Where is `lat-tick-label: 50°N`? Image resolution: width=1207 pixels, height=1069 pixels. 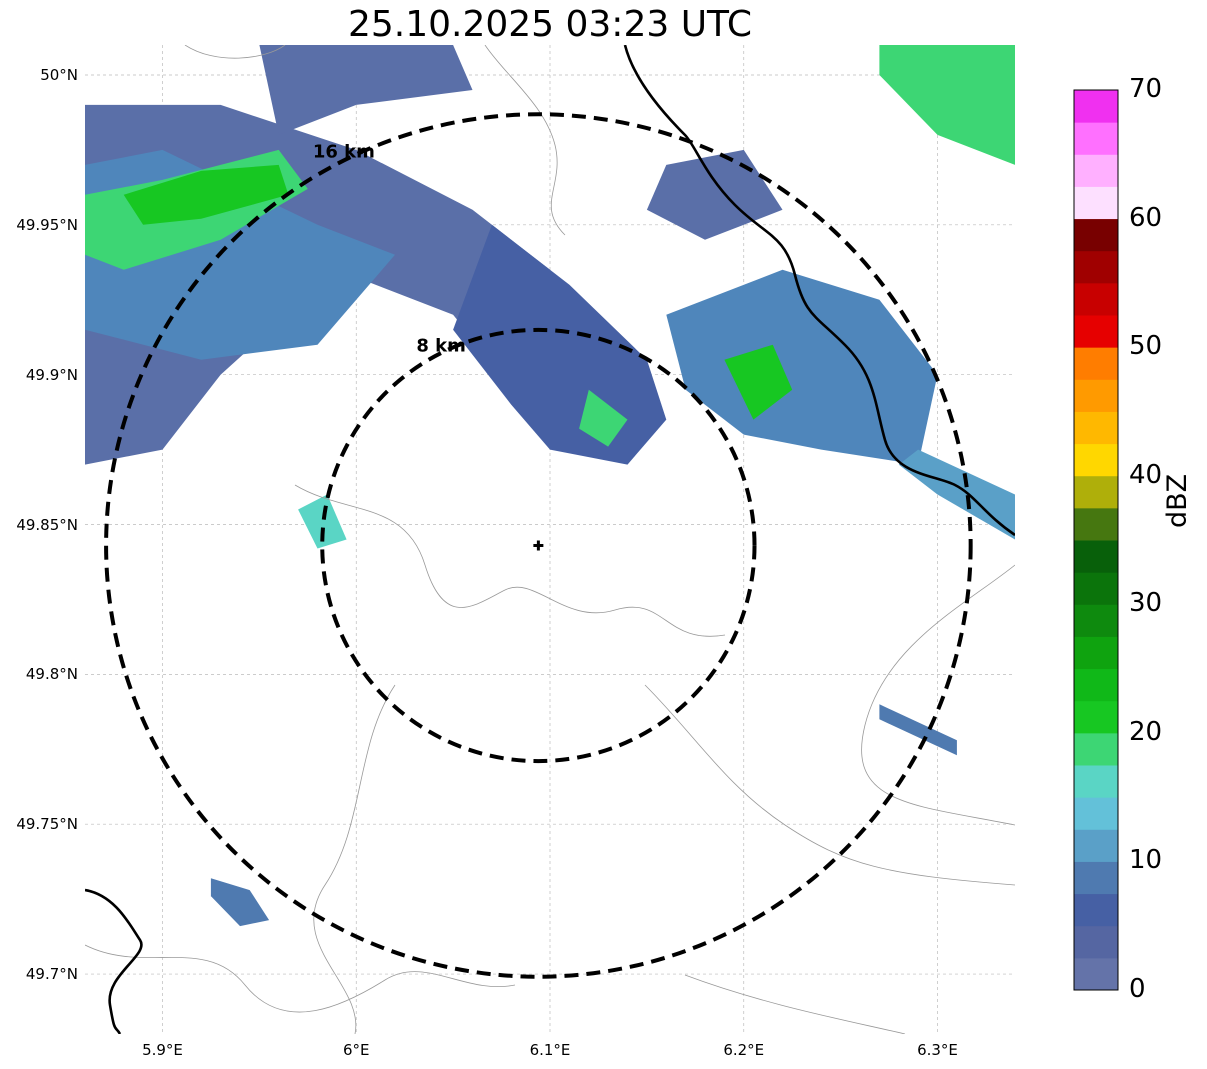 lat-tick-label: 50°N is located at coordinates (59, 74).